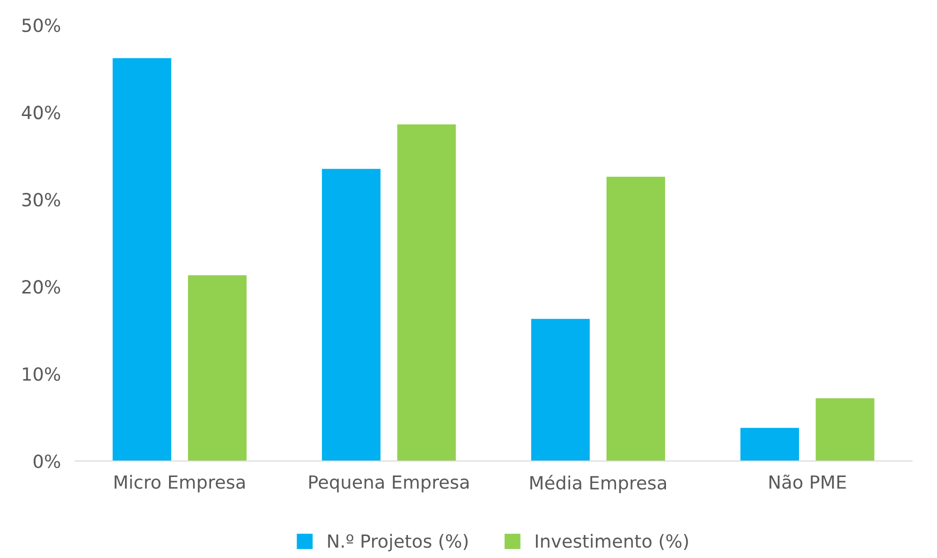 The width and height of the screenshot is (937, 558). I want to click on y-tick-label: 30%, so click(41, 199).